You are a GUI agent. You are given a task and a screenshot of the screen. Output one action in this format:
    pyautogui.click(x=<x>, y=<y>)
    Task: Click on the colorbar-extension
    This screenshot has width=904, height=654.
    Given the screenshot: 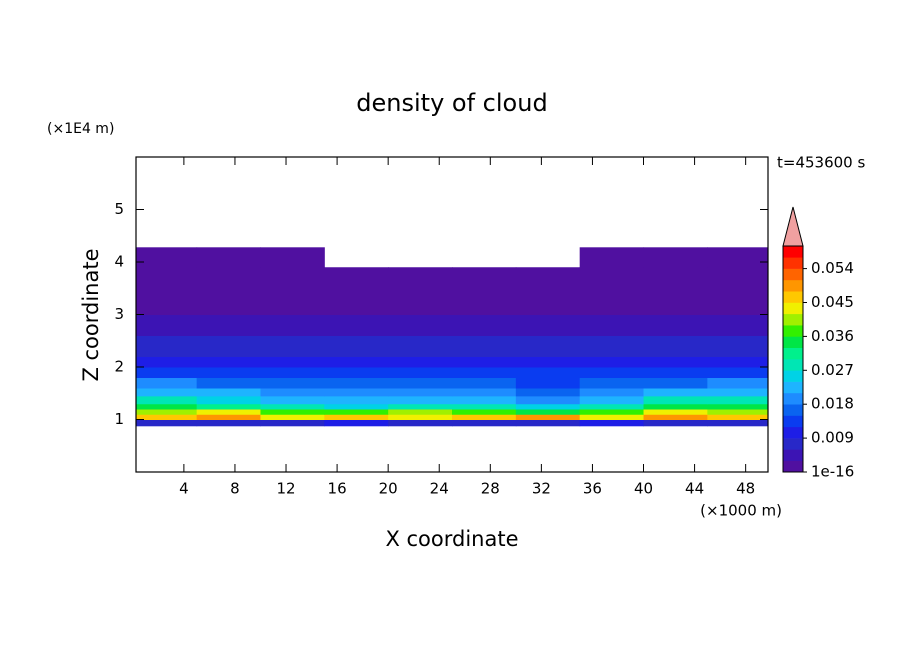 What is the action you would take?
    pyautogui.click(x=793, y=226)
    